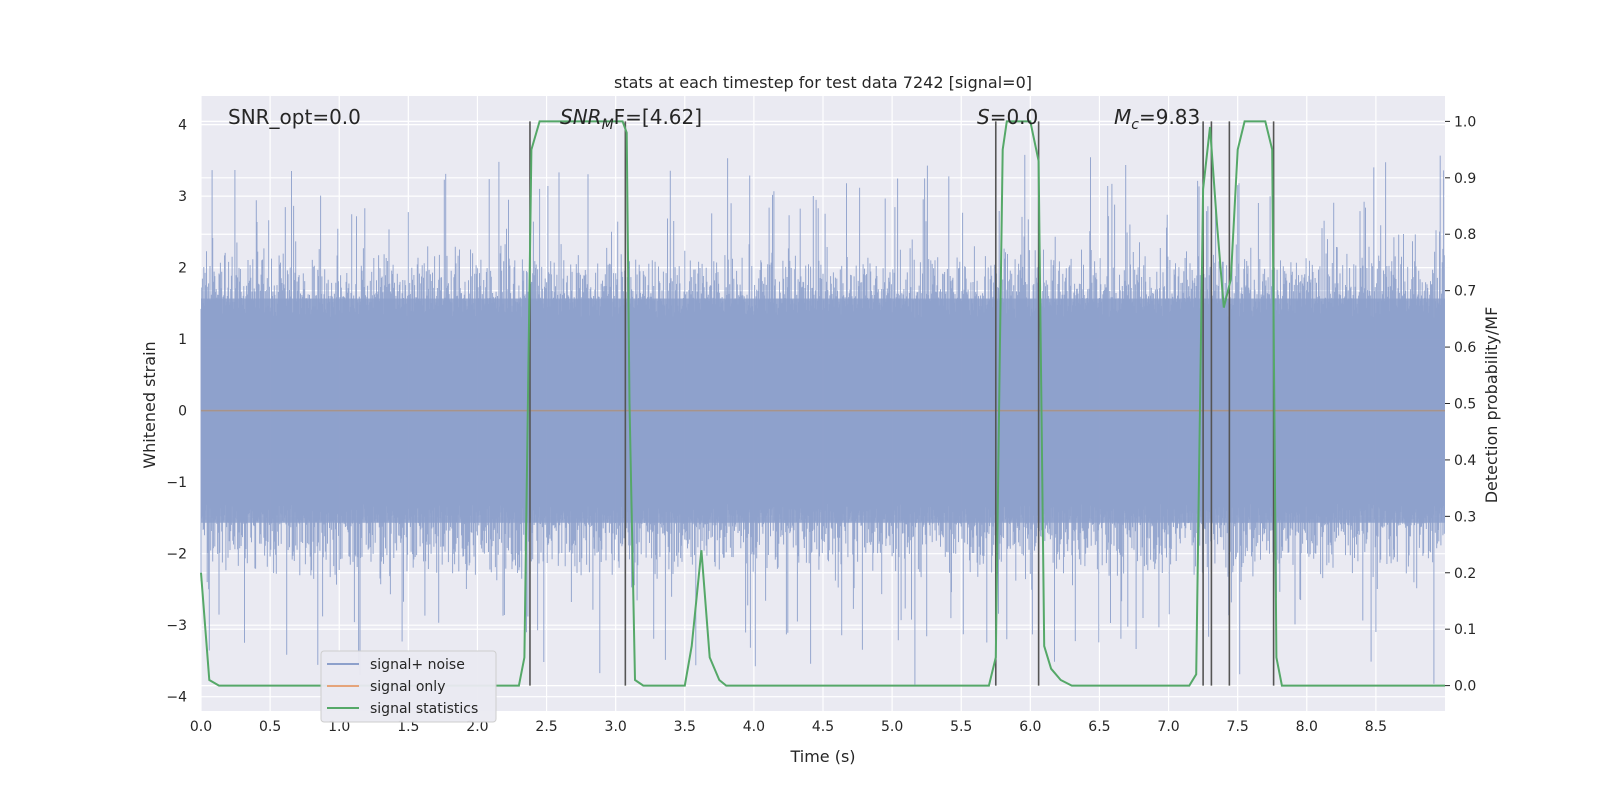  Describe the element at coordinates (823, 727) in the screenshot. I see `x-tick-label: 4.5` at that location.